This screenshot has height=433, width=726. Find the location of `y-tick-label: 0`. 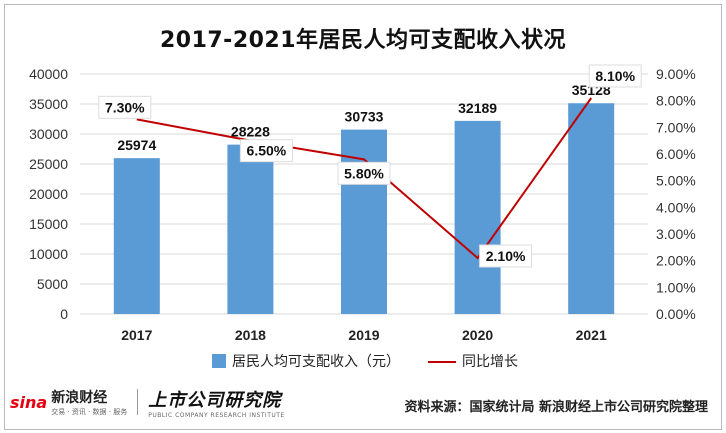

y-tick-label: 0 is located at coordinates (64, 314).